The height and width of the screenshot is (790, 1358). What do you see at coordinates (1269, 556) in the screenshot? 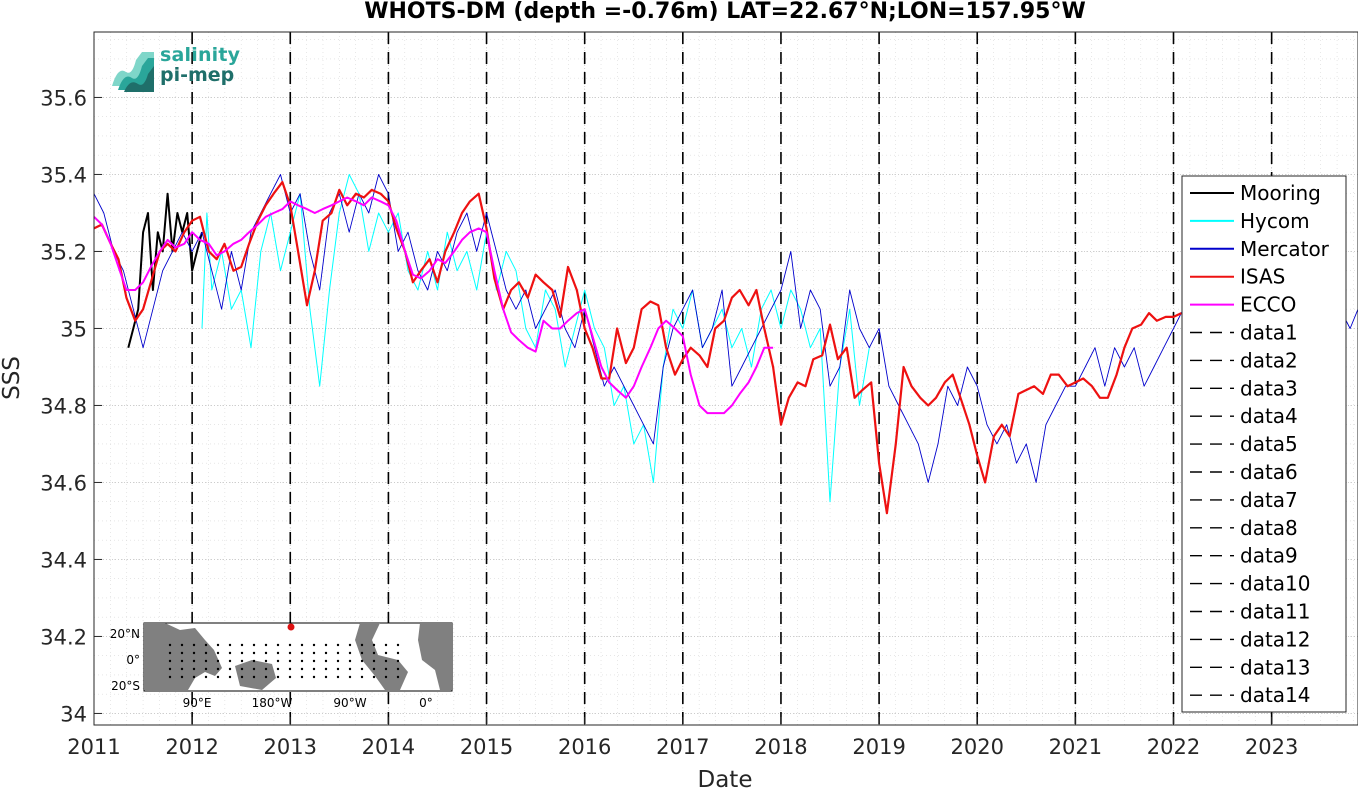
I see `legend-label-data9: data9` at bounding box center [1269, 556].